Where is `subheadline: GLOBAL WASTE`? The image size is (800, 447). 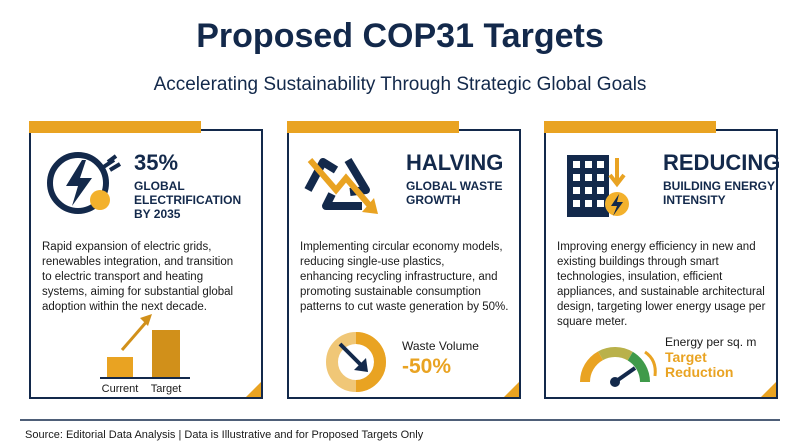 subheadline: GLOBAL WASTE is located at coordinates (454, 186).